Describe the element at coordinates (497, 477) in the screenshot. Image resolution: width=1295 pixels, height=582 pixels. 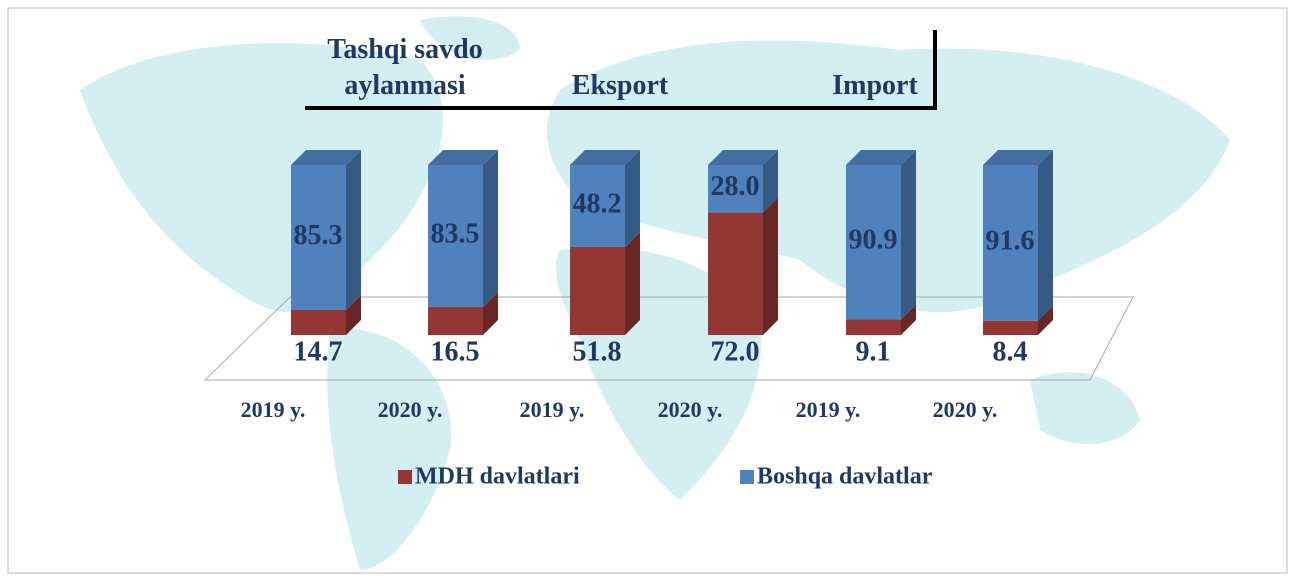
I see `legend-label: MDH davlatlari` at that location.